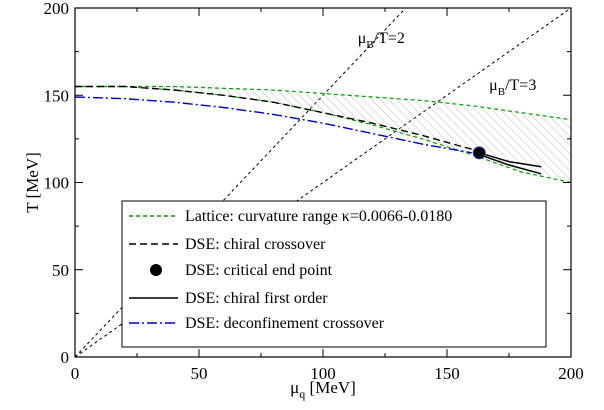 This screenshot has width=604, height=410. I want to click on y-tick-label: 0, so click(65, 357).